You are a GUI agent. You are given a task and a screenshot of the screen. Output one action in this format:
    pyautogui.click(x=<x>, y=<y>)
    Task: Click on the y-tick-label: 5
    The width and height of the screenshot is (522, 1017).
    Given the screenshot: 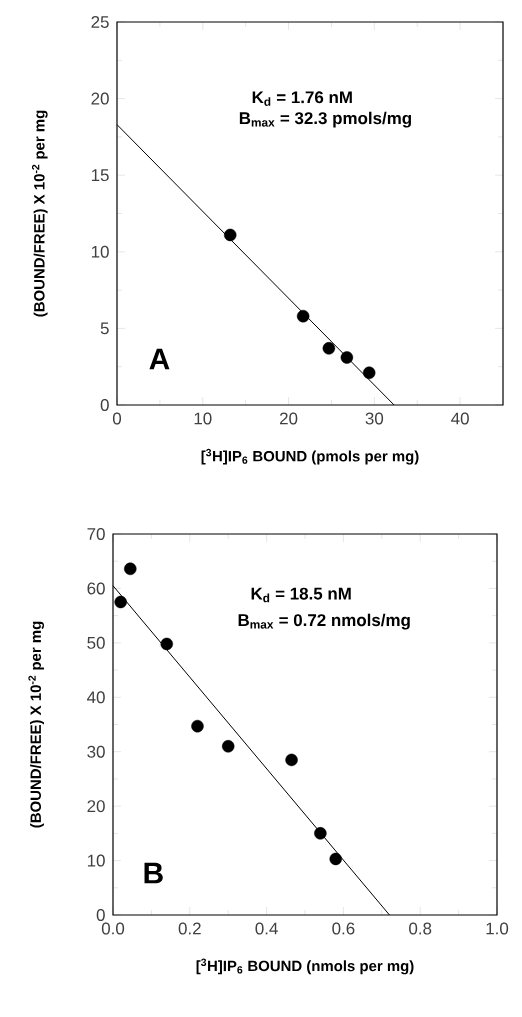 What is the action you would take?
    pyautogui.click(x=104, y=328)
    